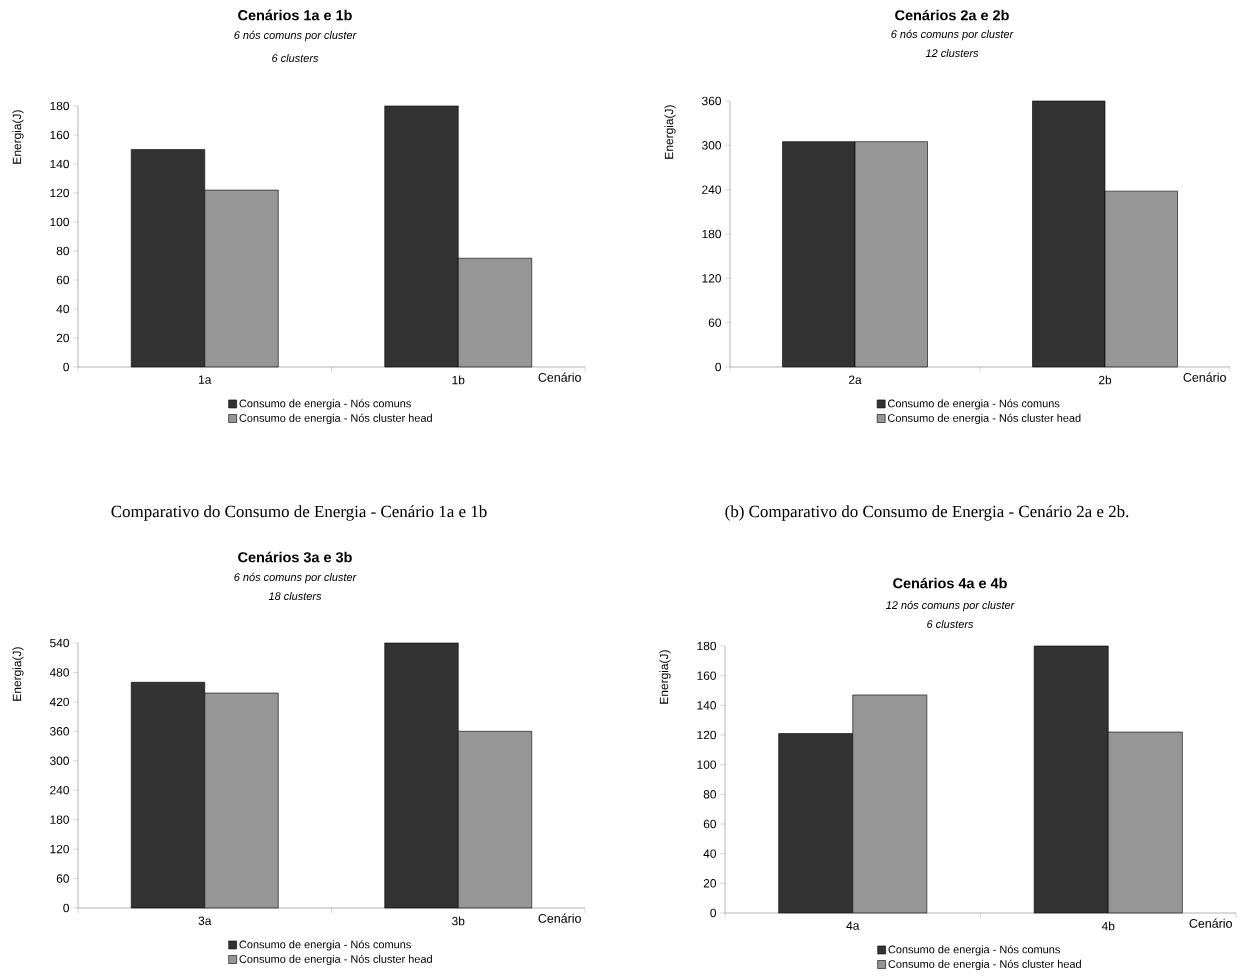 This screenshot has height=980, width=1249. I want to click on chart-title: Cenários 4a e 4b, so click(950, 583).